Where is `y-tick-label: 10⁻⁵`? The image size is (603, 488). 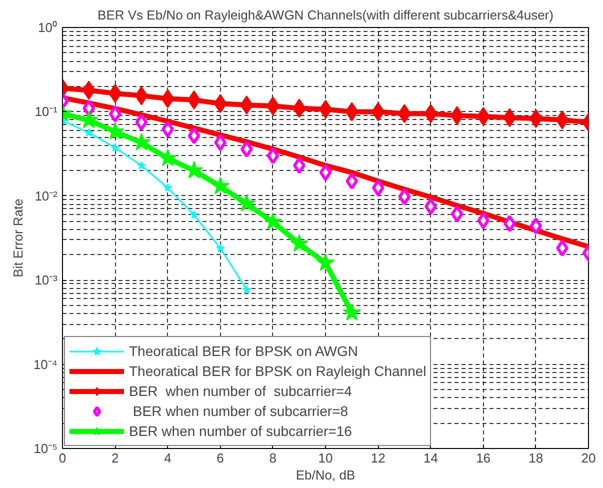 y-tick-label: 10⁻⁵ is located at coordinates (46, 448).